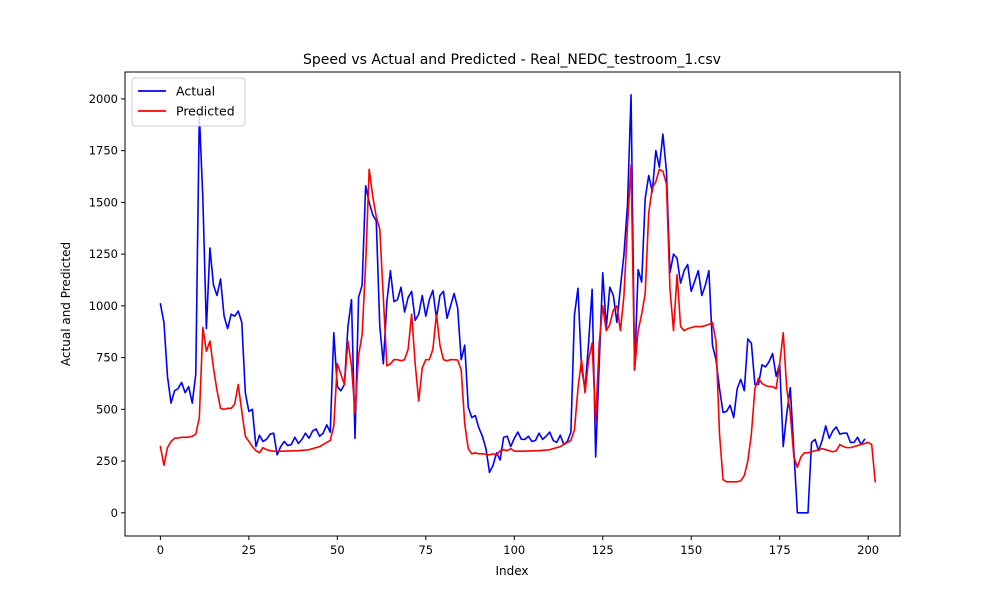 The image size is (1000, 604). I want to click on legend-label-actual: Actual, so click(195, 91).